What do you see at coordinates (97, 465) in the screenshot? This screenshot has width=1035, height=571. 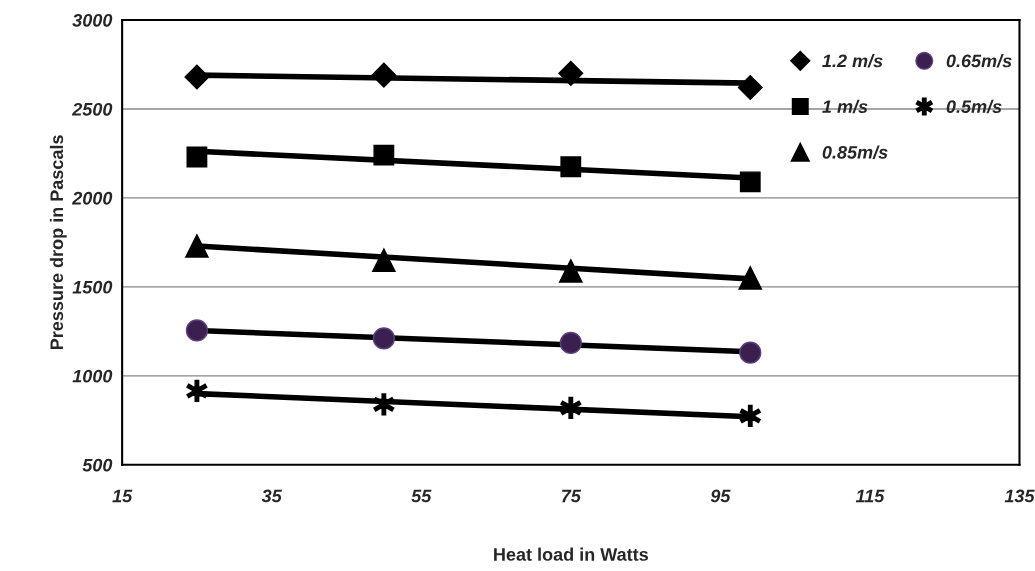 I see `y-tick-label: 500` at bounding box center [97, 465].